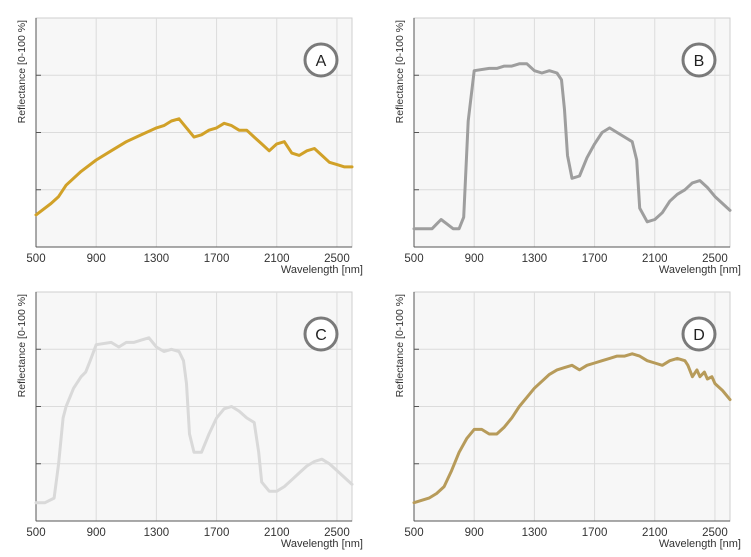 This screenshot has width=751, height=557. I want to click on panel-badge-label: D, so click(699, 335).